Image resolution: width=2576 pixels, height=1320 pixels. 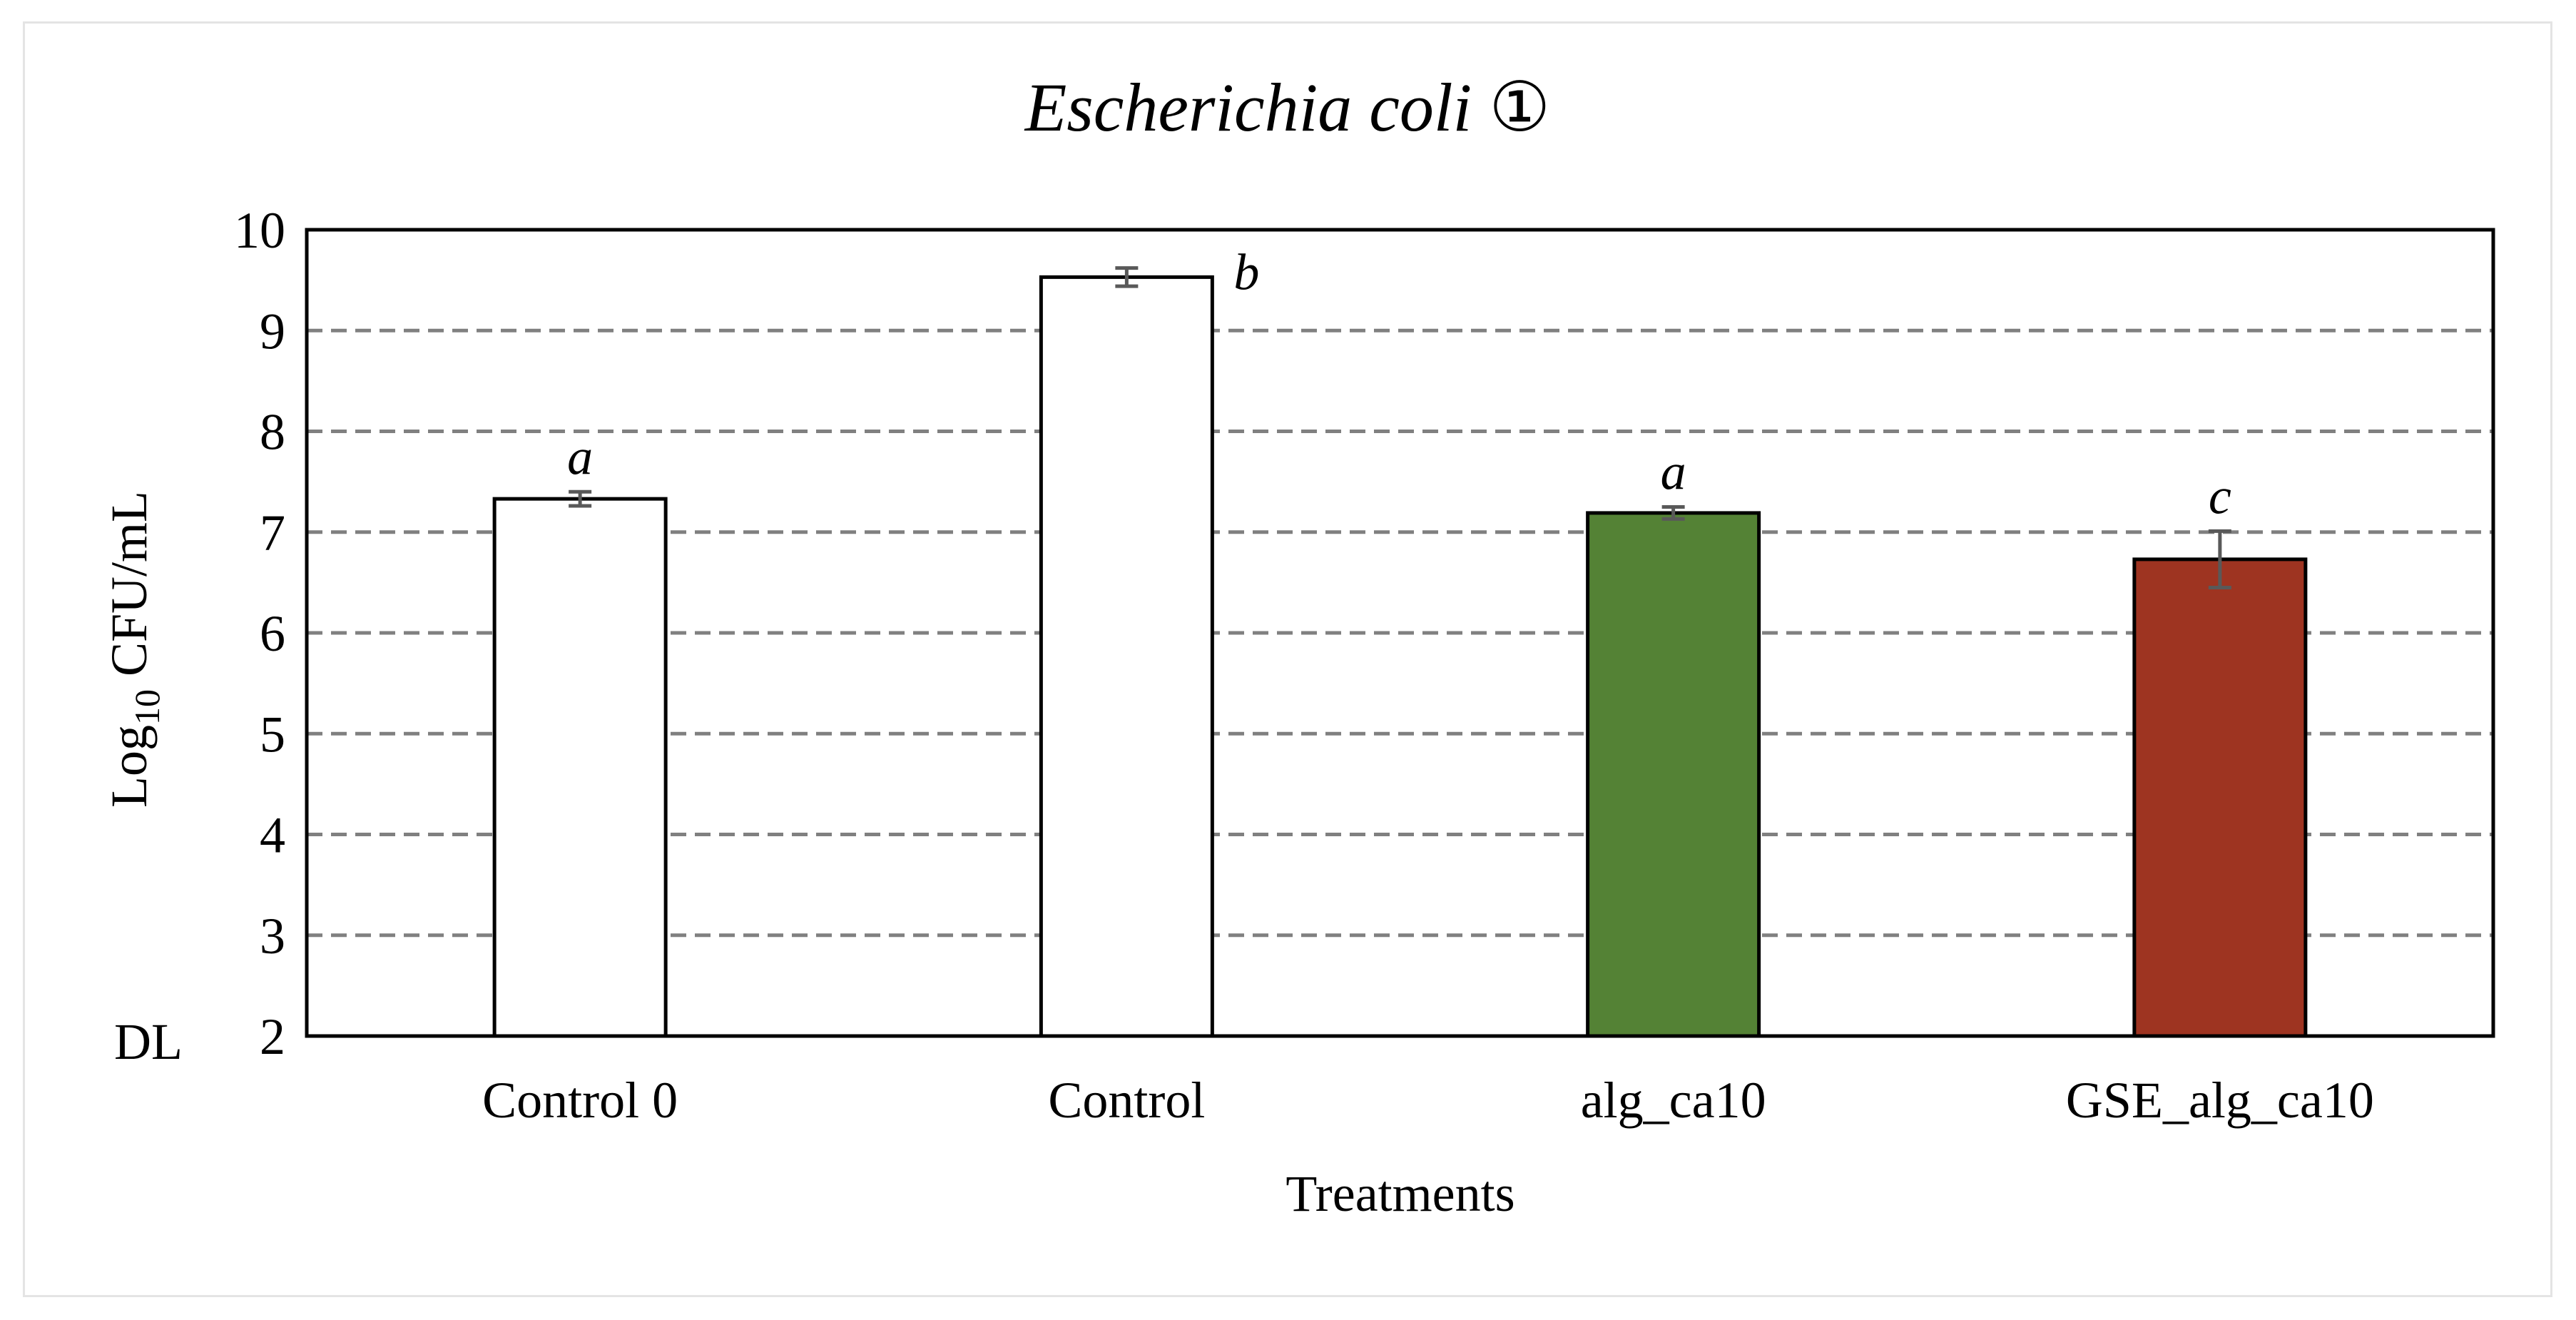 I want to click on y-axis-label-rest: CFU/mL, so click(x=129, y=590).